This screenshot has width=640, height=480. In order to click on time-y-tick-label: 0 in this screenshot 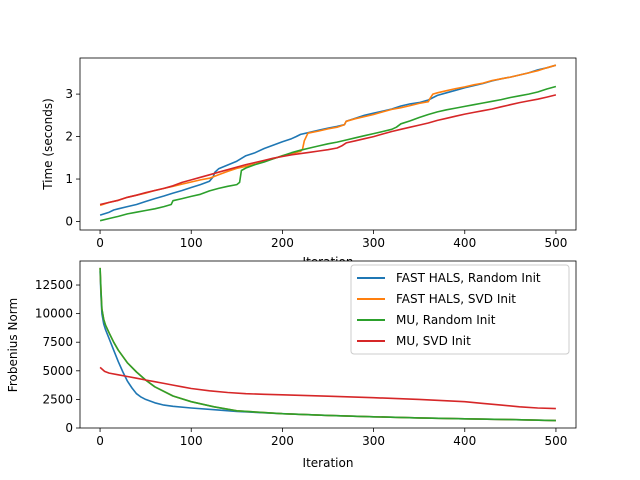, I will do `click(69, 222)`.